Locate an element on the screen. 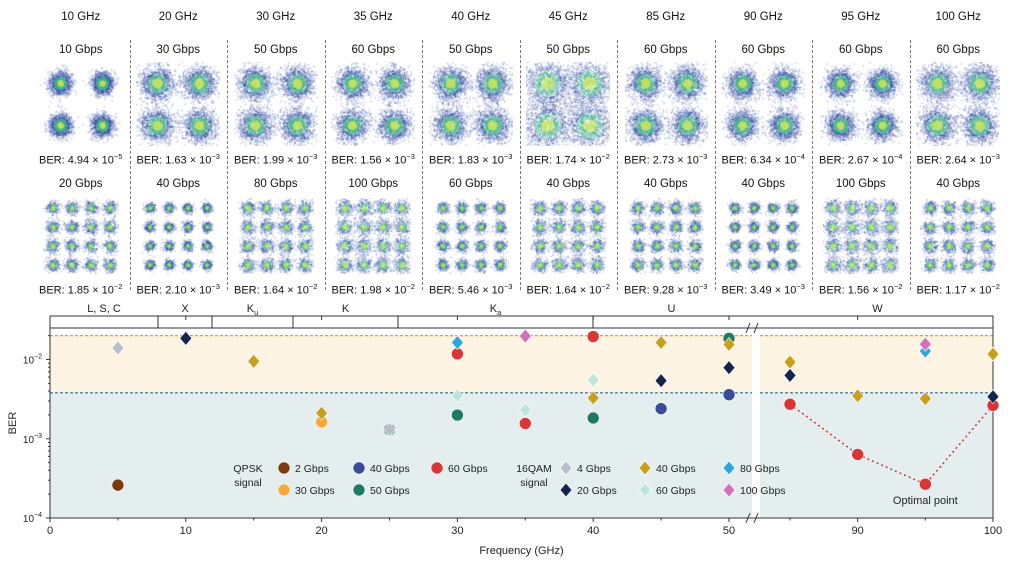 The image size is (1024, 576). frequency-label: 20 GHz is located at coordinates (178, 17).